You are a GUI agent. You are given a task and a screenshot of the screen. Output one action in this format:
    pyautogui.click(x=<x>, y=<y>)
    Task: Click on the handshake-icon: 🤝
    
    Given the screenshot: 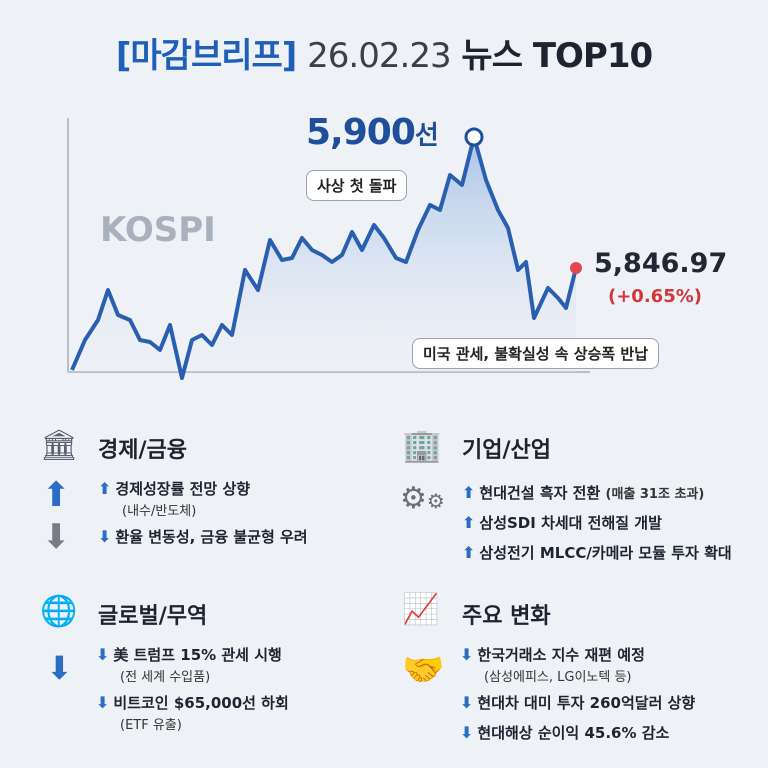 What is the action you would take?
    pyautogui.click(x=423, y=670)
    